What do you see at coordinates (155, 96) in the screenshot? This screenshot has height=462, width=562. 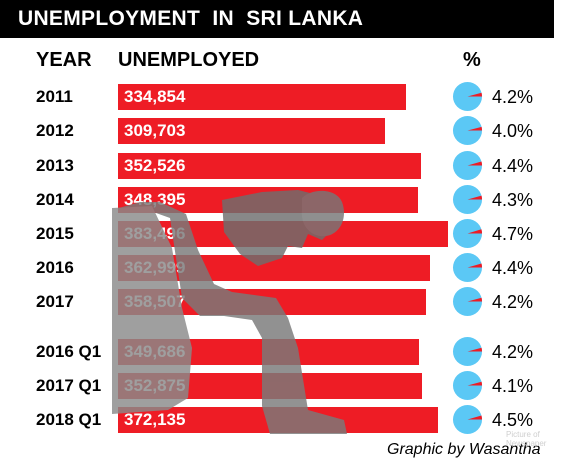 I see `bar-value-label: 334,854` at bounding box center [155, 96].